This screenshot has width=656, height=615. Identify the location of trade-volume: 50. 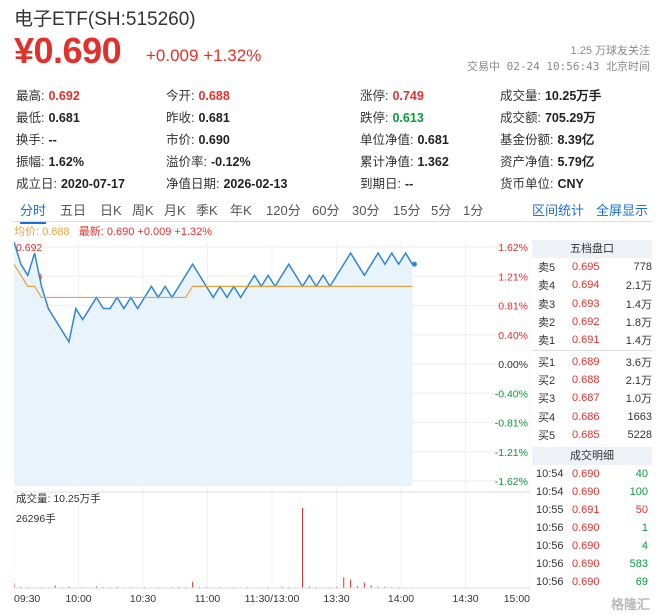
(641, 509).